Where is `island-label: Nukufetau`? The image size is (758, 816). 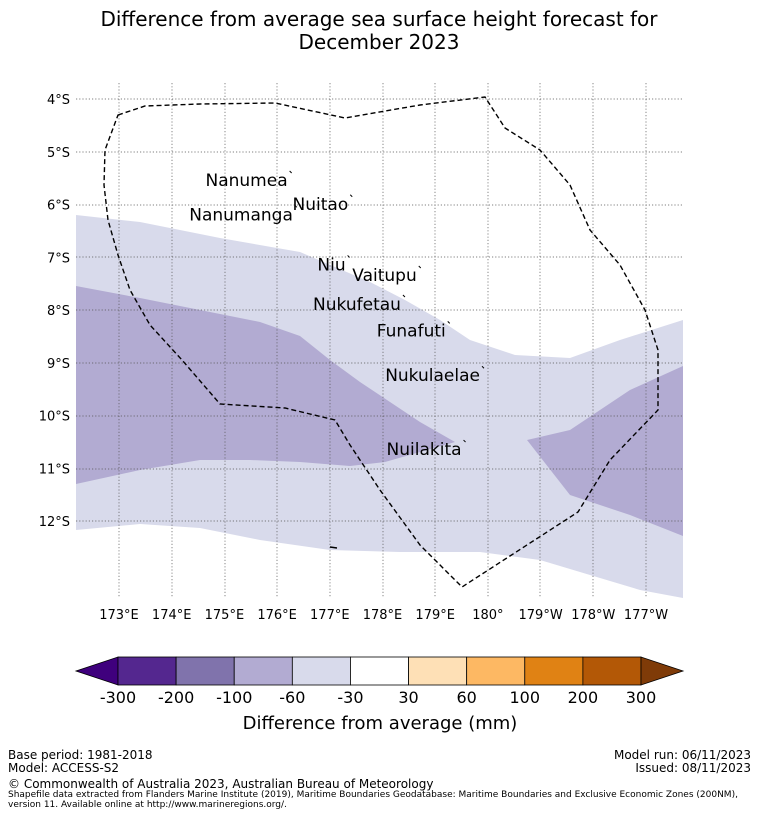 island-label: Nukufetau is located at coordinates (357, 305).